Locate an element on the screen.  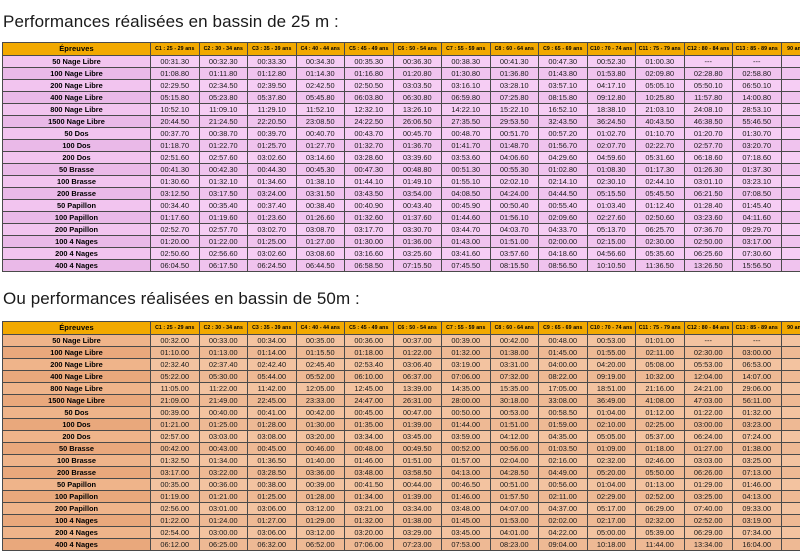
time-cell: 02:34.50 is located at coordinates (223, 85).